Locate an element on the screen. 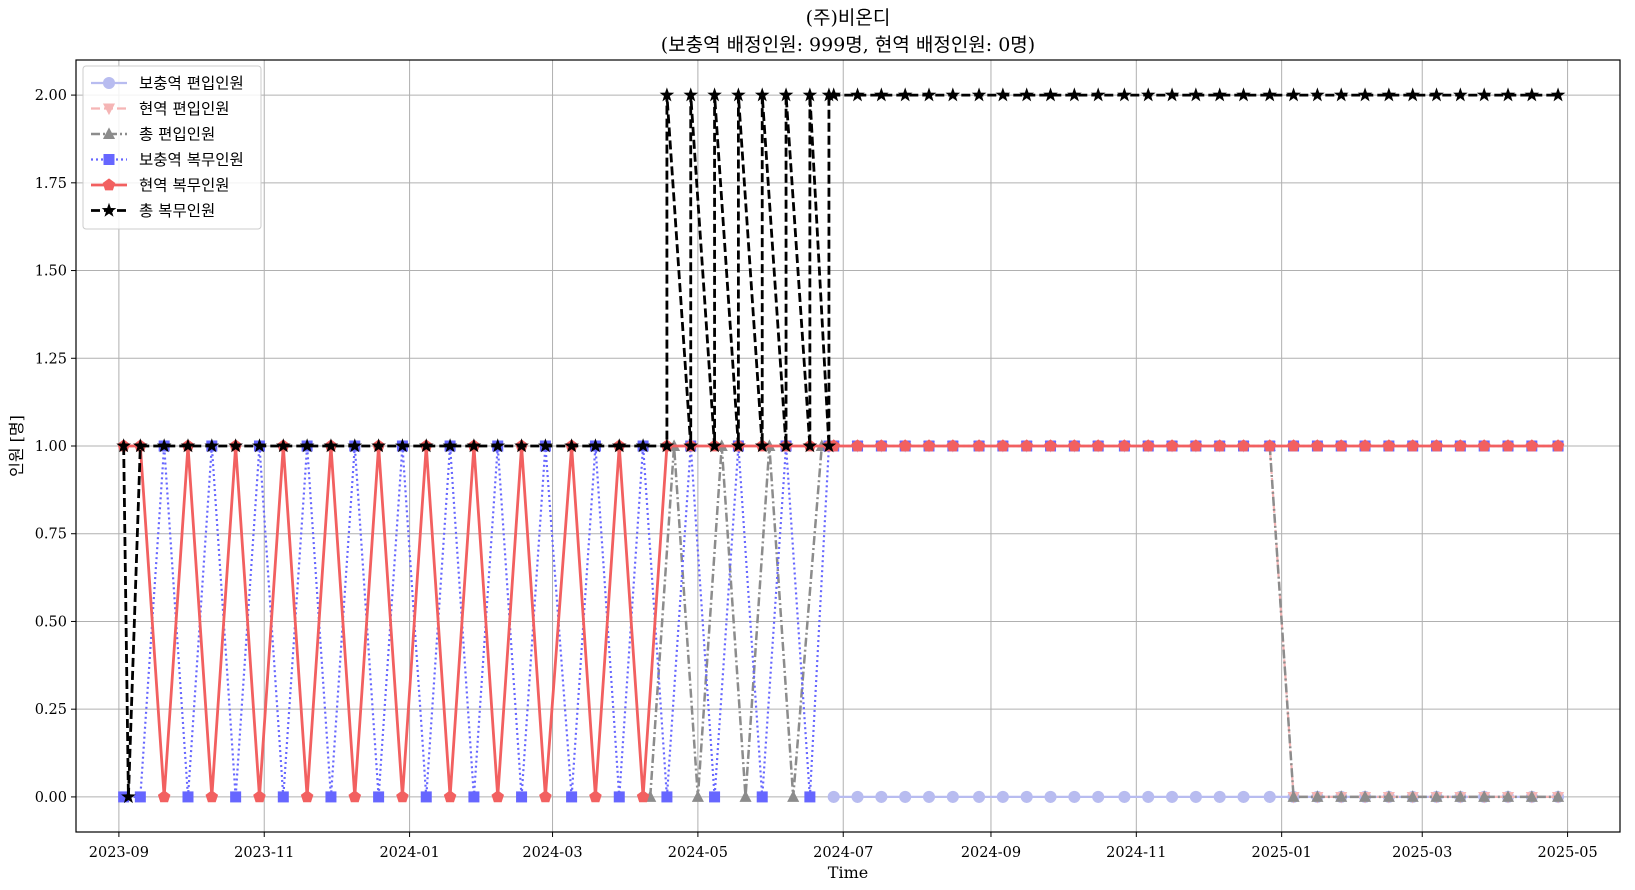 The image size is (1635, 890). y-tick-label: 0.50 is located at coordinates (51, 622).